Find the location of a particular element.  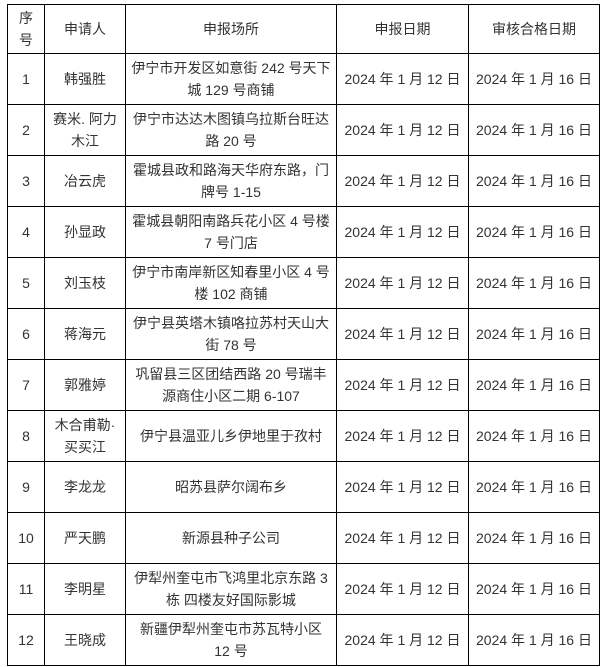

cell-no: 5 is located at coordinates (26, 283).